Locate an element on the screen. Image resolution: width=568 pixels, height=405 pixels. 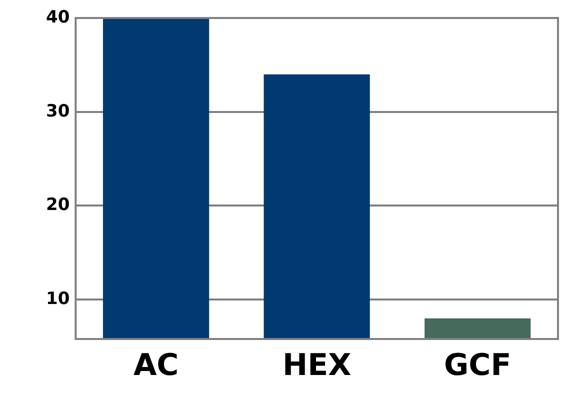
x-tick-label: HEX is located at coordinates (317, 365).